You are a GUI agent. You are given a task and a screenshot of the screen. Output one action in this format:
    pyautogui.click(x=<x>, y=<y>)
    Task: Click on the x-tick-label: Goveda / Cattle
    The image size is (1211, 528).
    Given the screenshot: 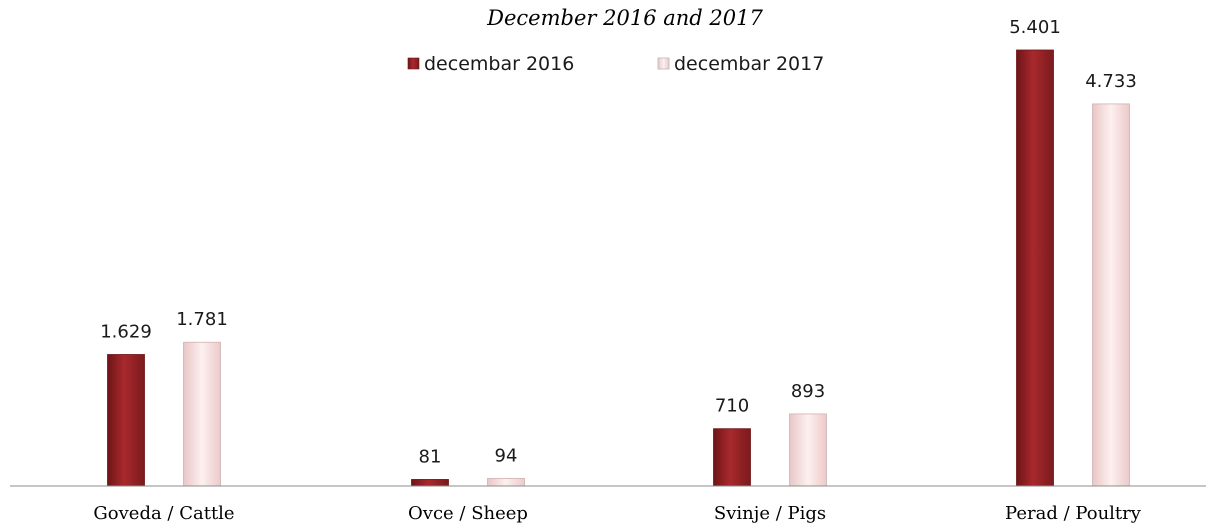 What is the action you would take?
    pyautogui.click(x=163, y=513)
    